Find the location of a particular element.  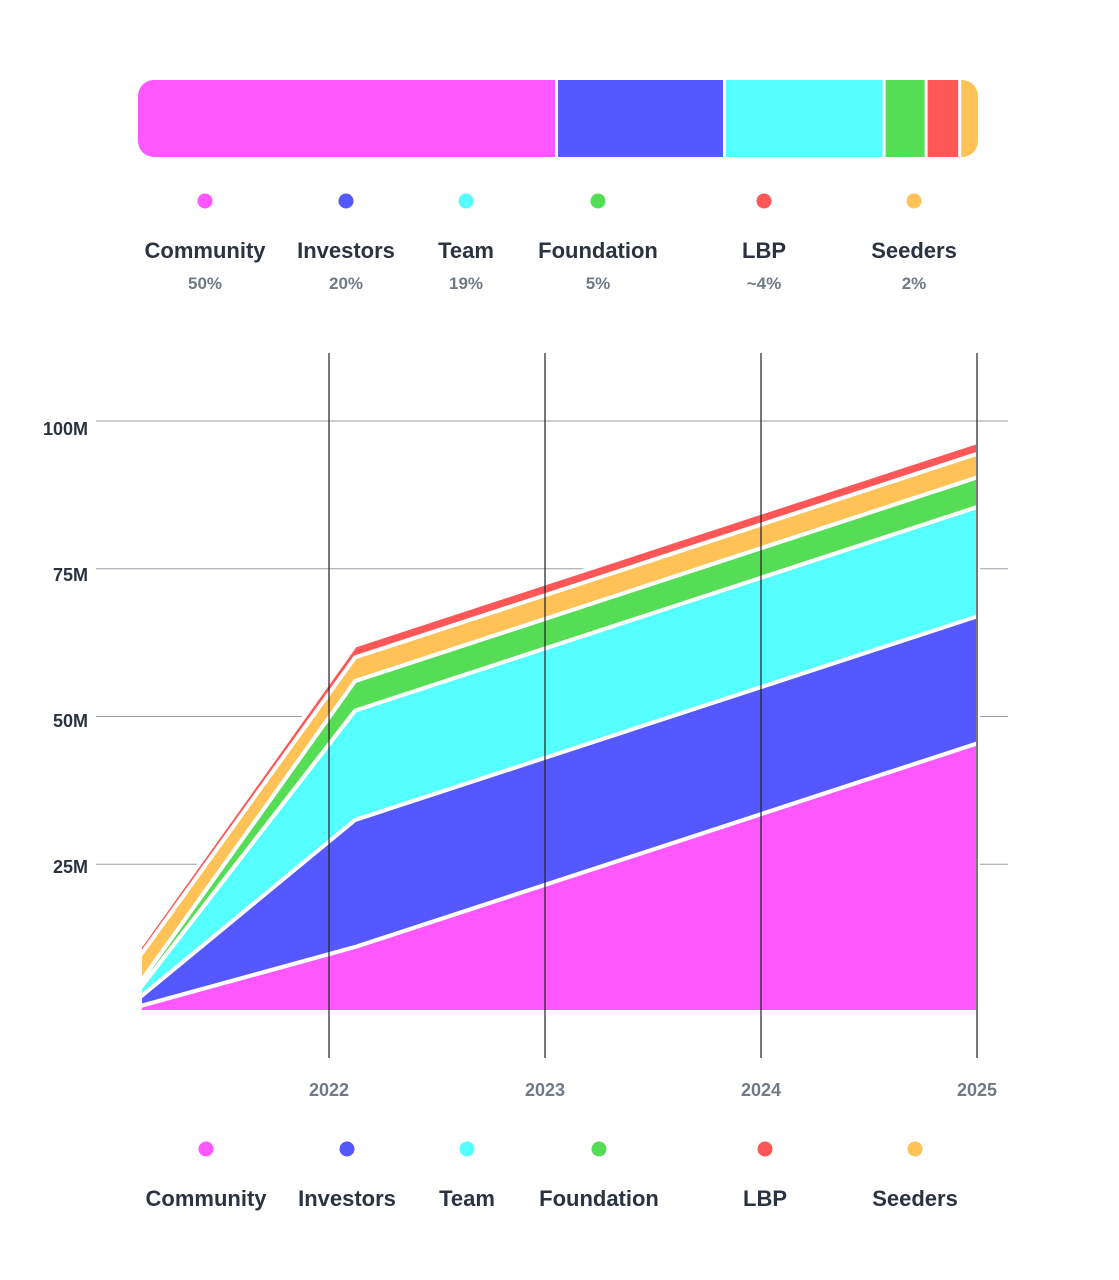

x-tick-label: 2024 is located at coordinates (761, 1090).